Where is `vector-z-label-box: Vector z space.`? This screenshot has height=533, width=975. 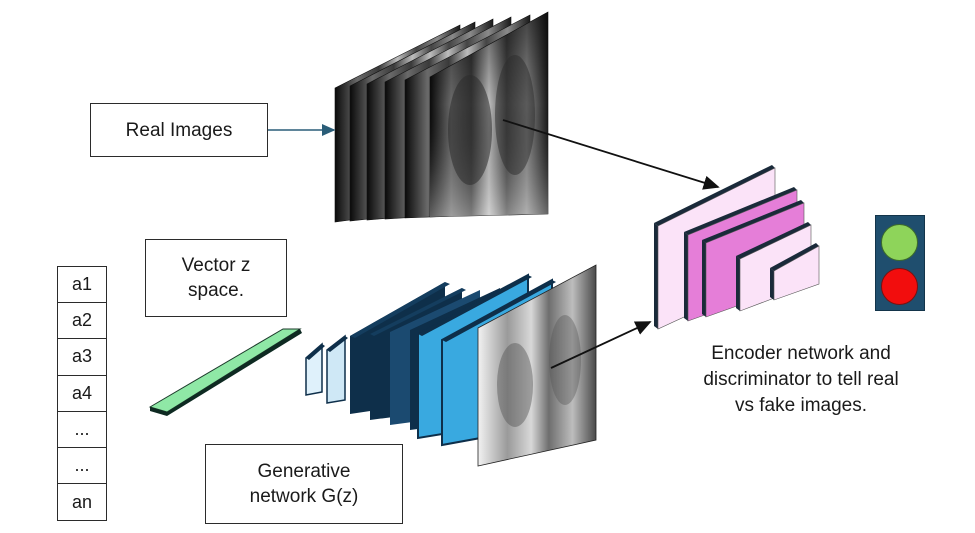 vector-z-label-box: Vector z space. is located at coordinates (216, 278).